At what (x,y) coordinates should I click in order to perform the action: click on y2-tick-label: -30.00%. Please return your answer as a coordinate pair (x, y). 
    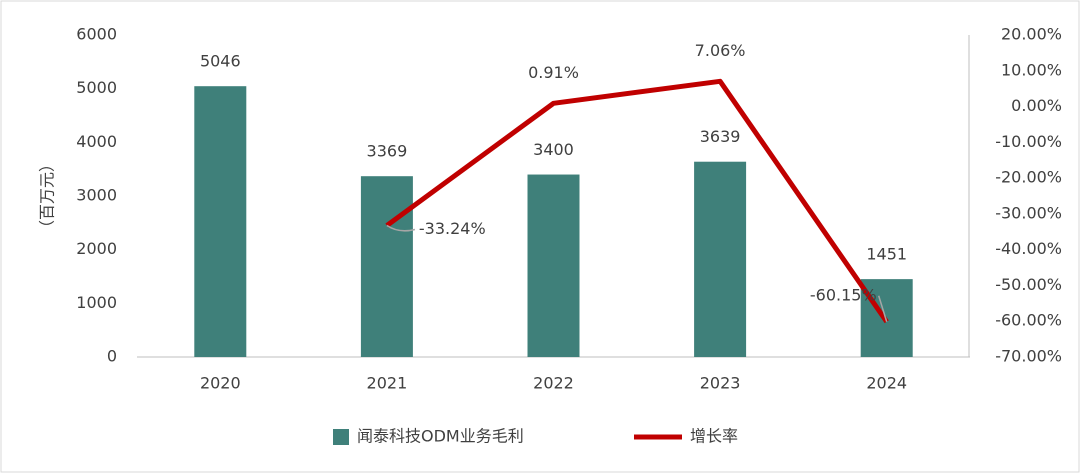
    Looking at the image, I should click on (1028, 212).